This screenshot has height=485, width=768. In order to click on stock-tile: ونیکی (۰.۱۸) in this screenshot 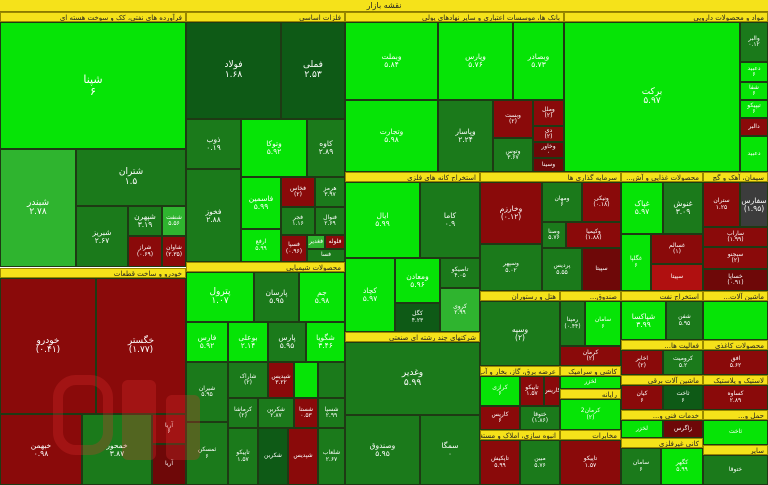, I will do `click(601, 202)`.